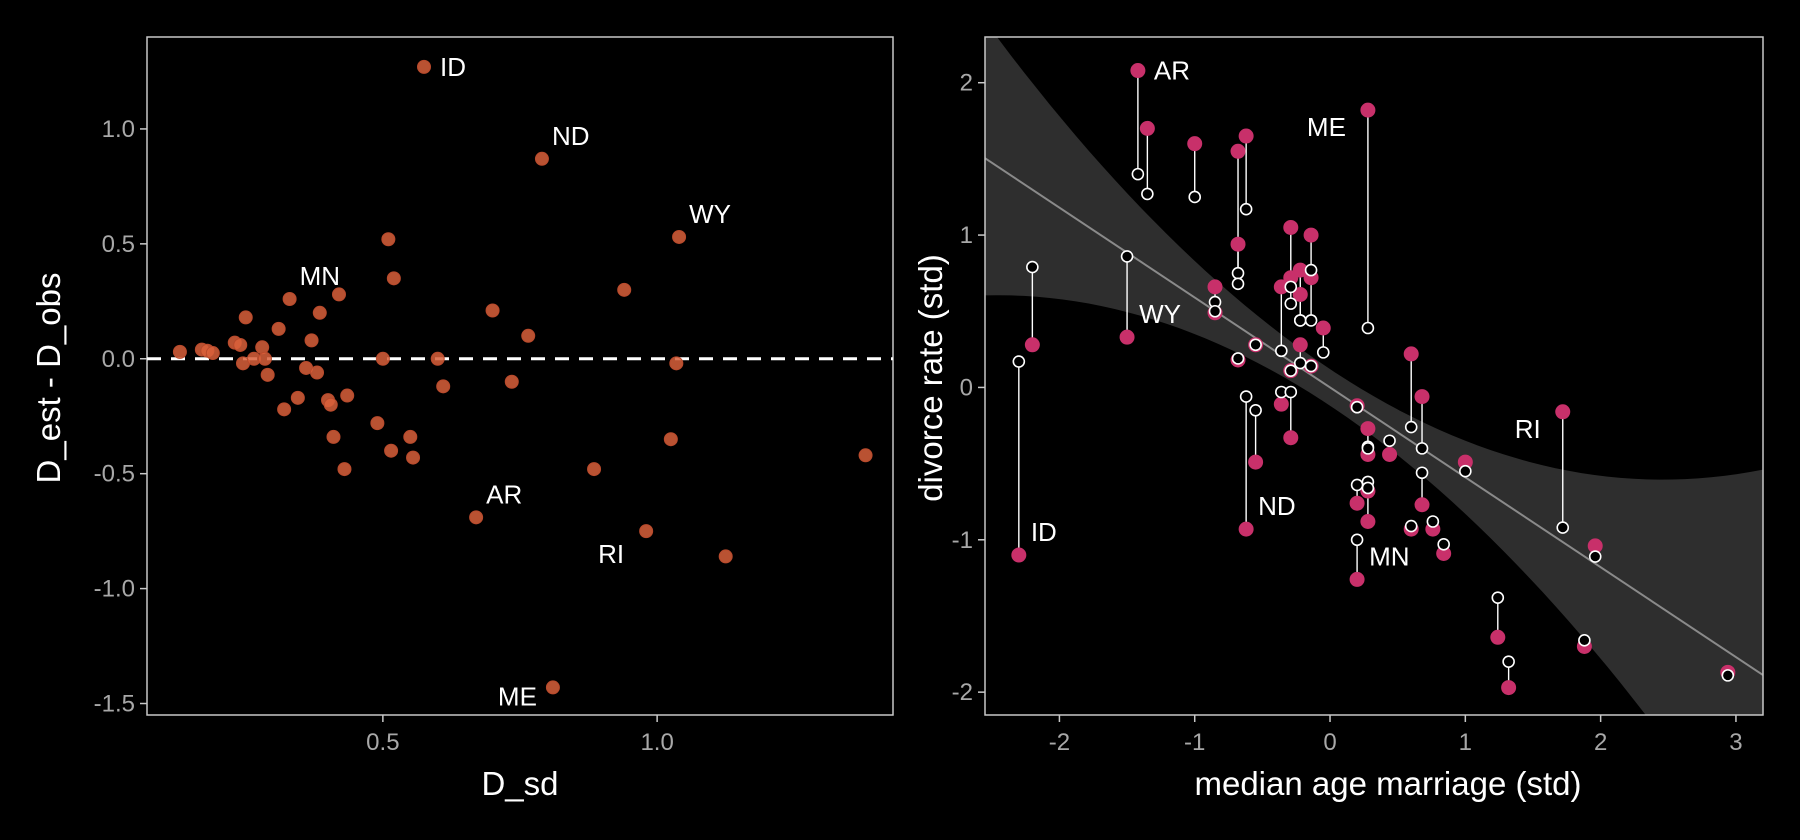 The width and height of the screenshot is (1800, 840). Describe the element at coordinates (1277, 506) in the screenshot. I see `right-point-label: ND` at that location.